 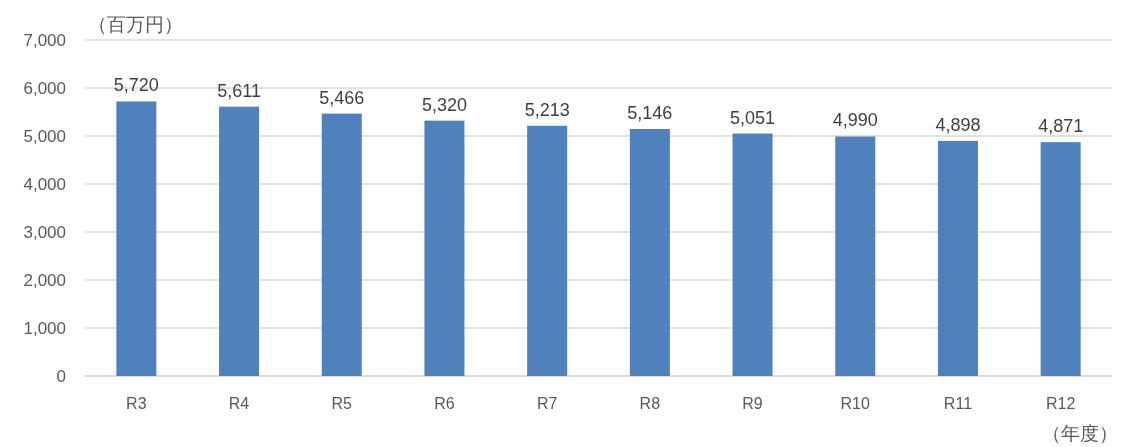 I want to click on x-tick-label: R3, so click(x=136, y=403).